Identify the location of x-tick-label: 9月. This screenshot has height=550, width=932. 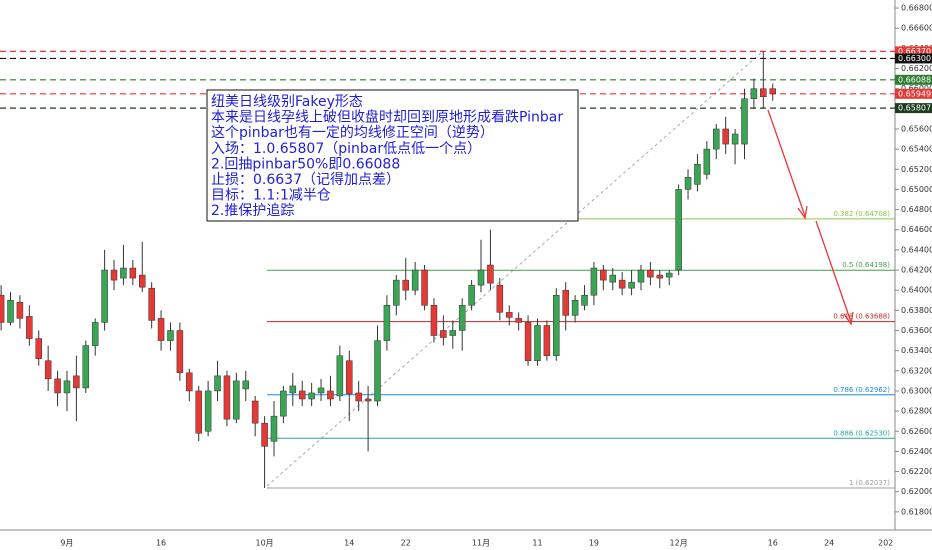
(66, 543).